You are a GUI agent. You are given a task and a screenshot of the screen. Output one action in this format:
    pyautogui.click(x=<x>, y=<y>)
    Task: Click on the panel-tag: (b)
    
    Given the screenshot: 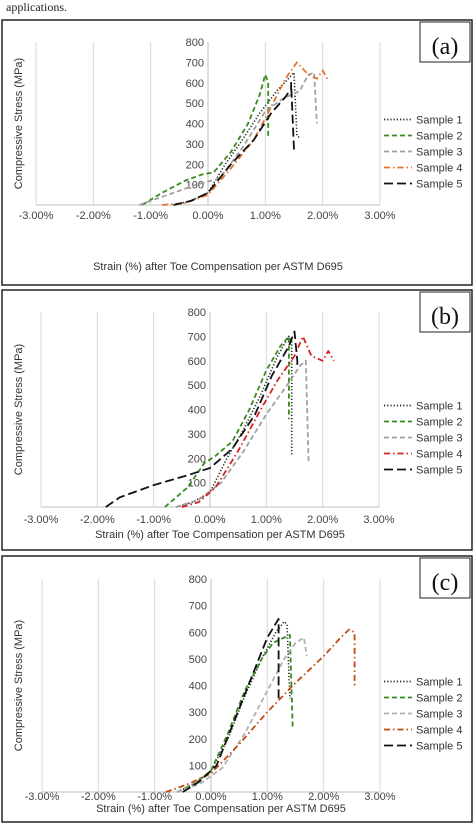 What is the action you would take?
    pyautogui.click(x=445, y=317)
    